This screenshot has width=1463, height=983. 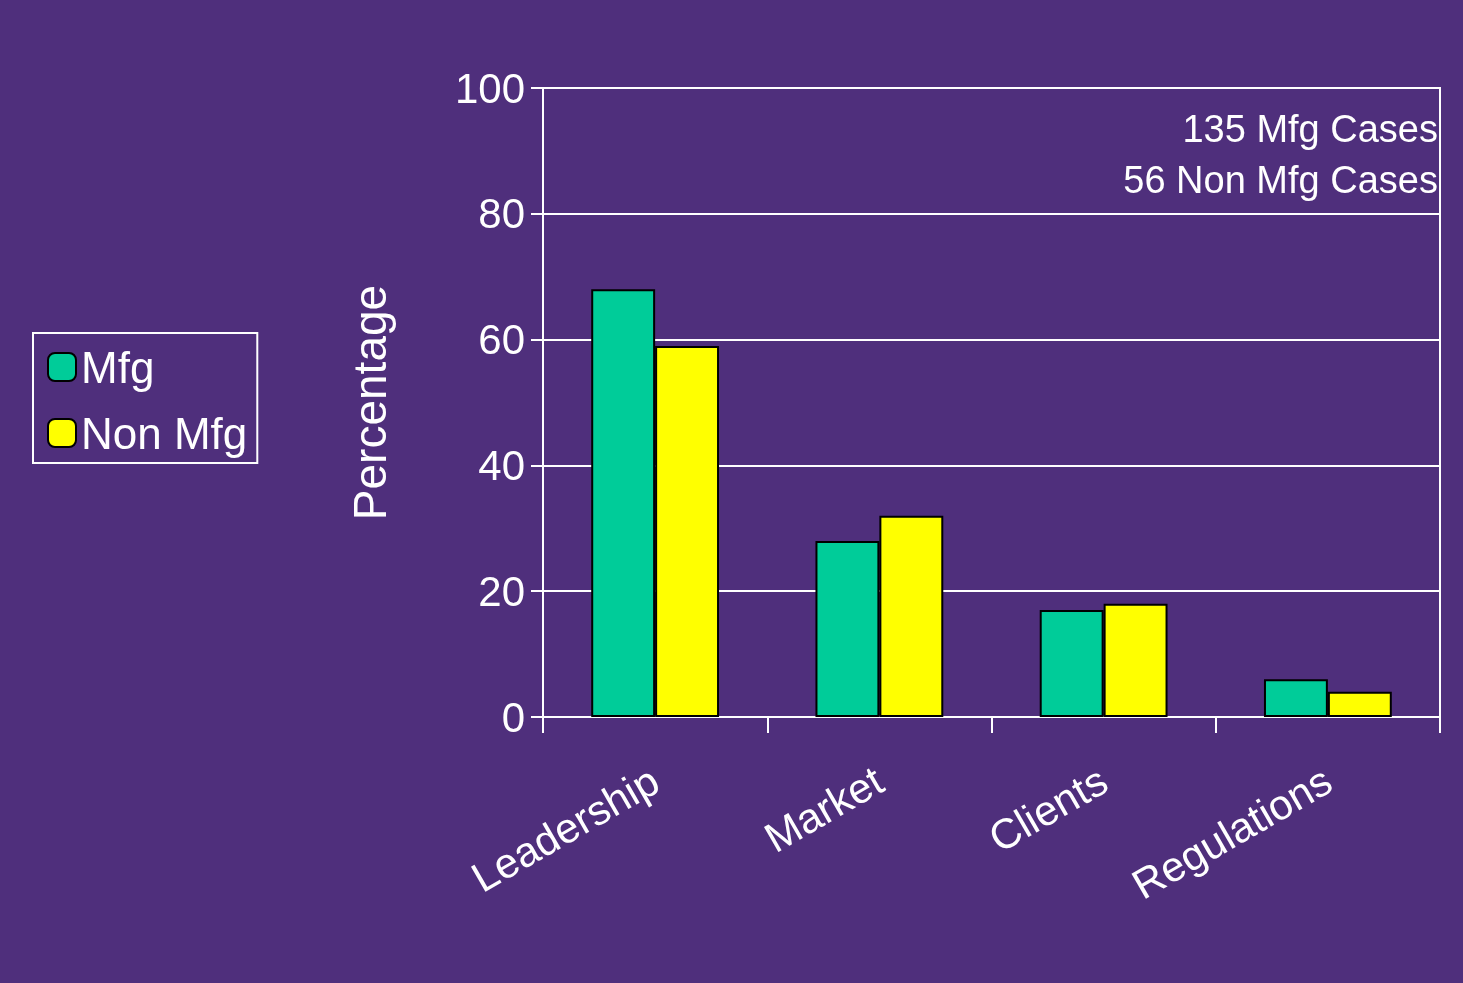 What do you see at coordinates (501, 340) in the screenshot?
I see `y-tick-label: 60` at bounding box center [501, 340].